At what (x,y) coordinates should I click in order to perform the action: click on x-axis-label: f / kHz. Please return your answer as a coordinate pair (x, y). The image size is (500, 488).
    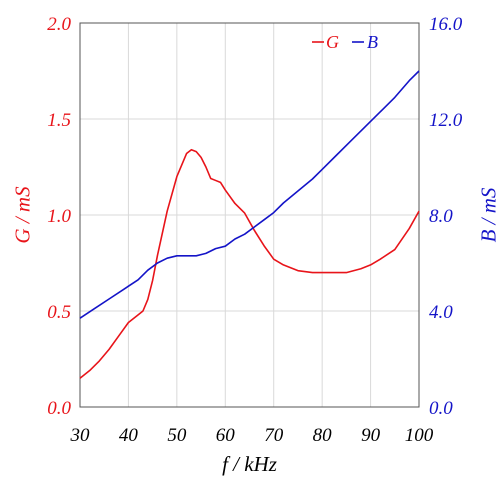
    Looking at the image, I should click on (249, 464).